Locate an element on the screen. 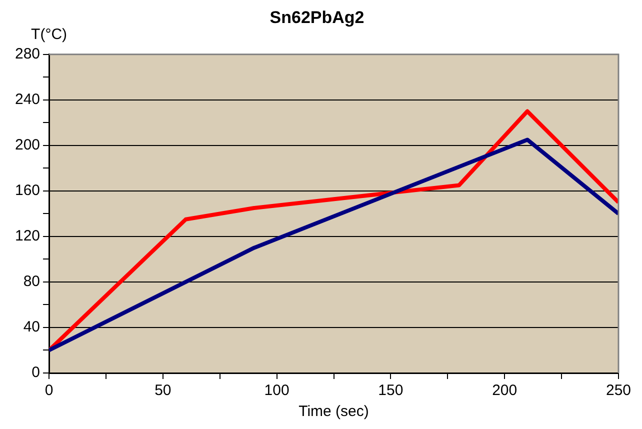 This screenshot has height=429, width=642. y-tick-label: 120 is located at coordinates (27, 236).